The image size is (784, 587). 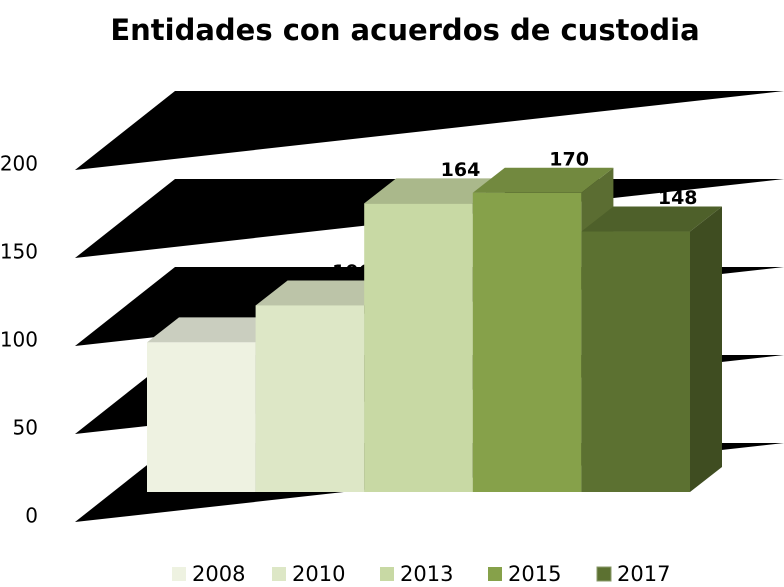 I want to click on chart-title: Entidades con acuerdos de custodia, so click(x=404, y=30).